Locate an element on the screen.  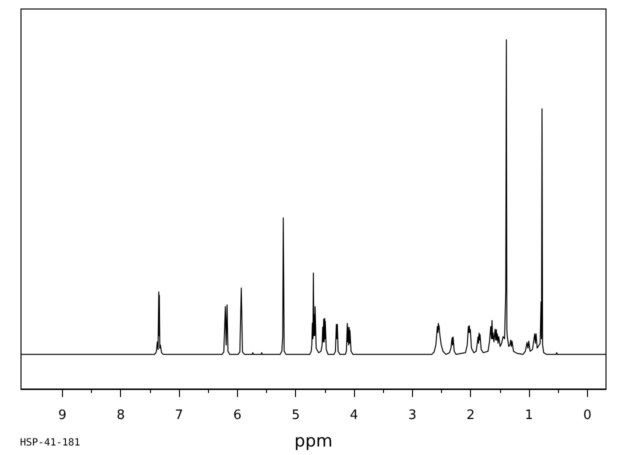
x-axis-title: ppm is located at coordinates (313, 442).